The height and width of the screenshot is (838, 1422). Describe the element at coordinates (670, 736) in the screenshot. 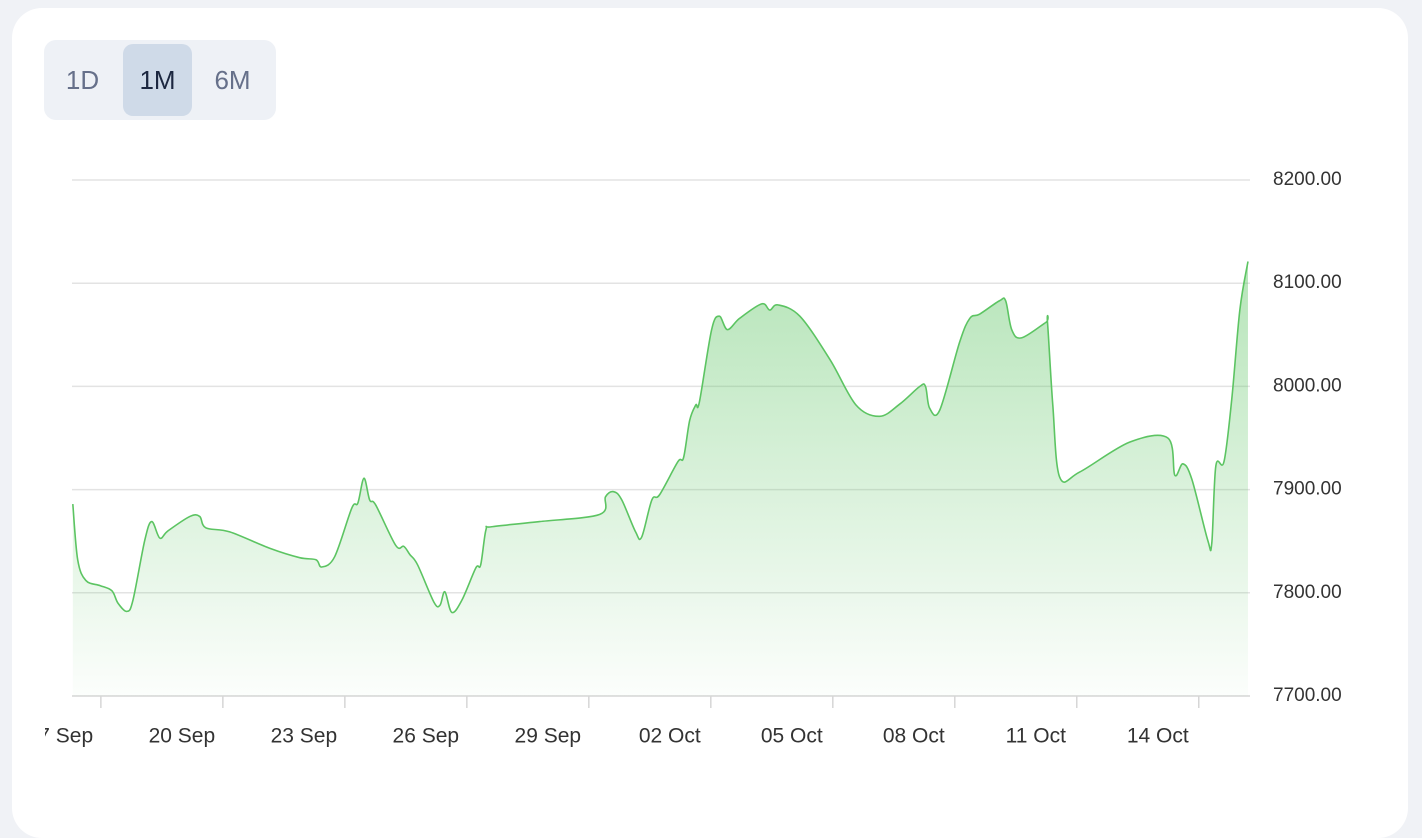

I see `x-tick-label: 02 Oct` at that location.